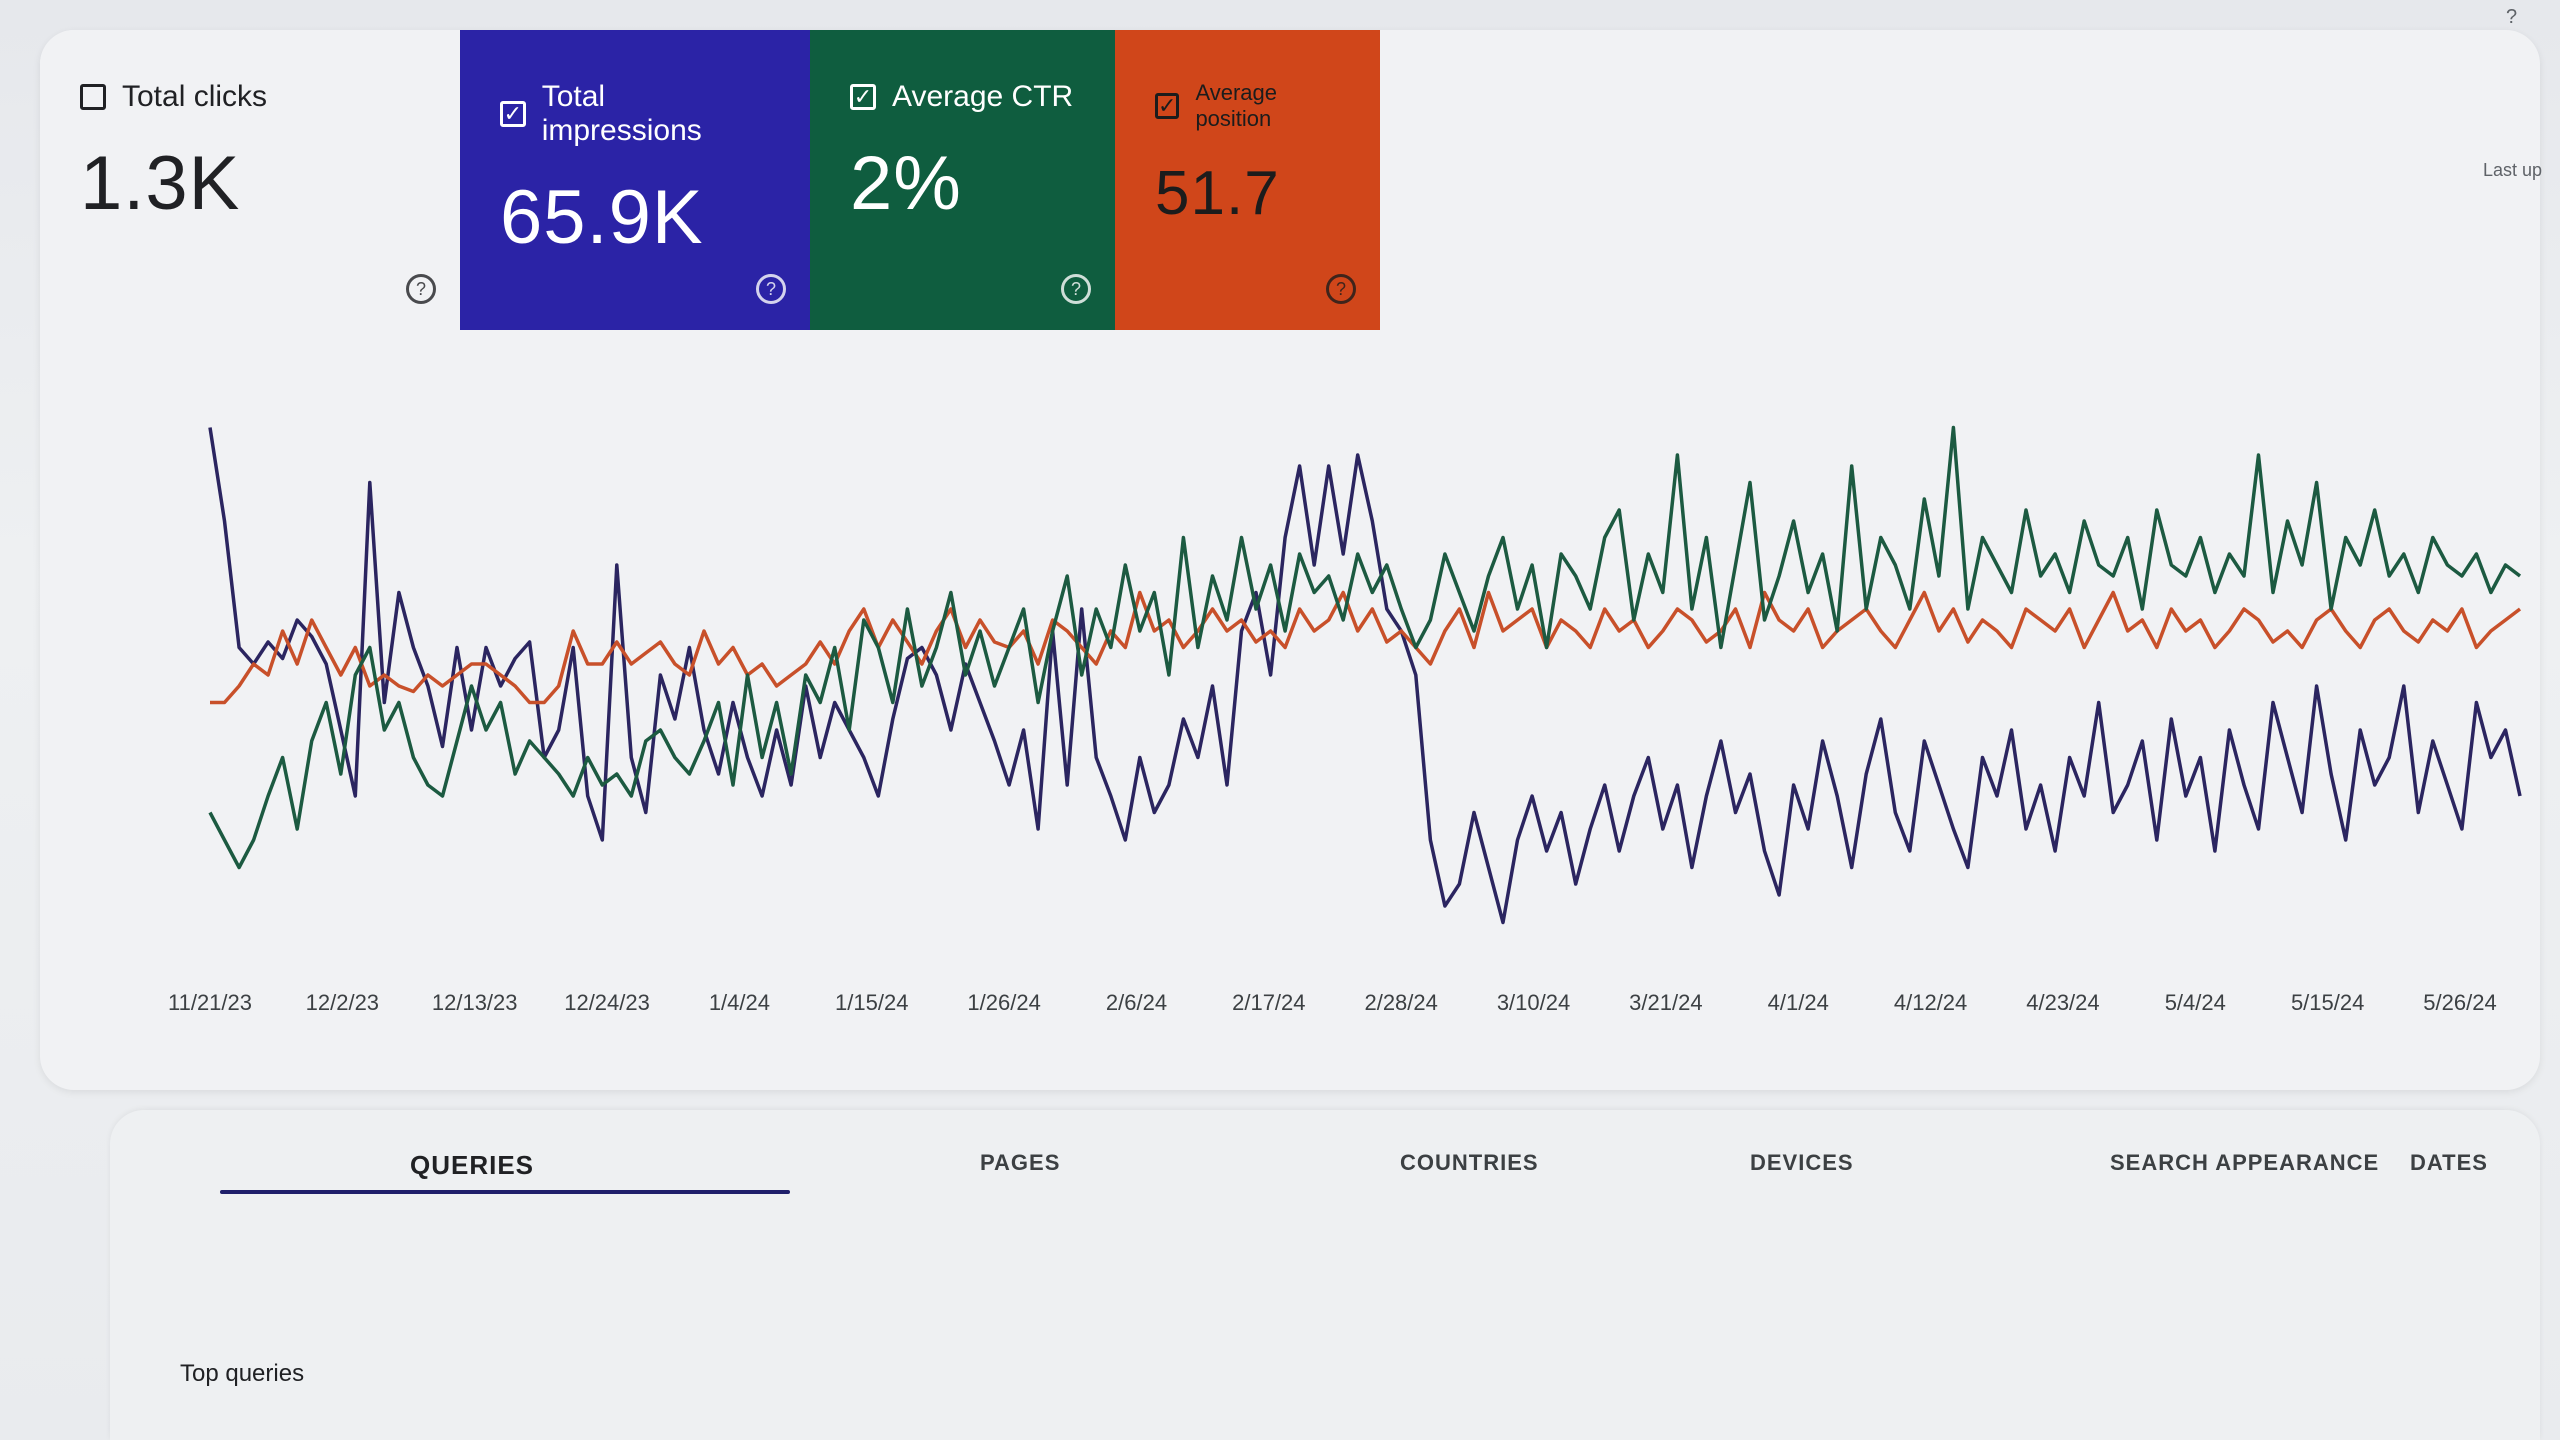  Describe the element at coordinates (607, 1002) in the screenshot. I see `x-tick-label: 12/24/23` at that location.